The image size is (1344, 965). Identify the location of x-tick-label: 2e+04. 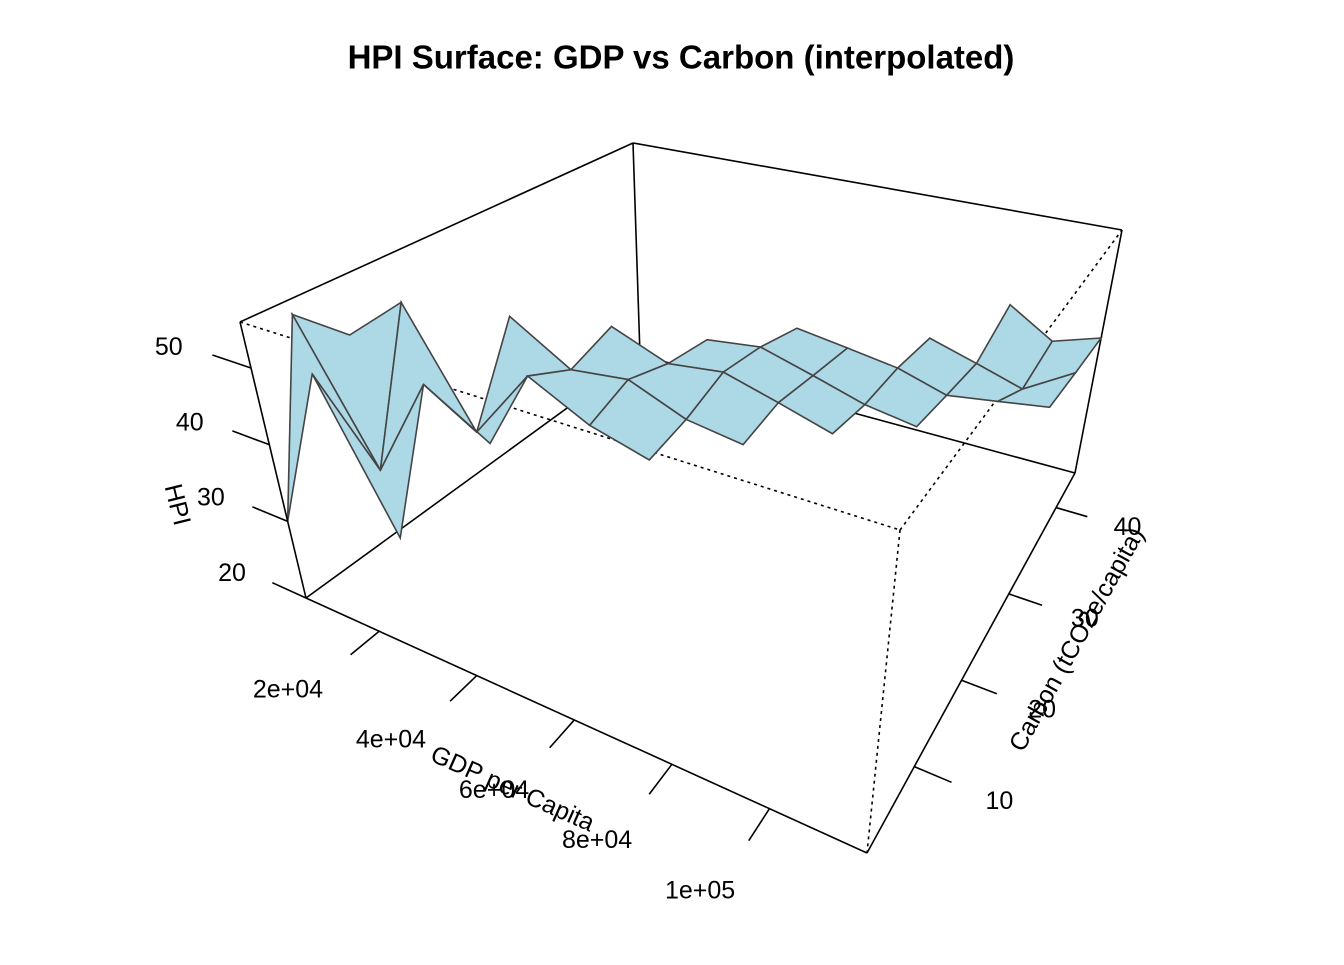
(288, 689).